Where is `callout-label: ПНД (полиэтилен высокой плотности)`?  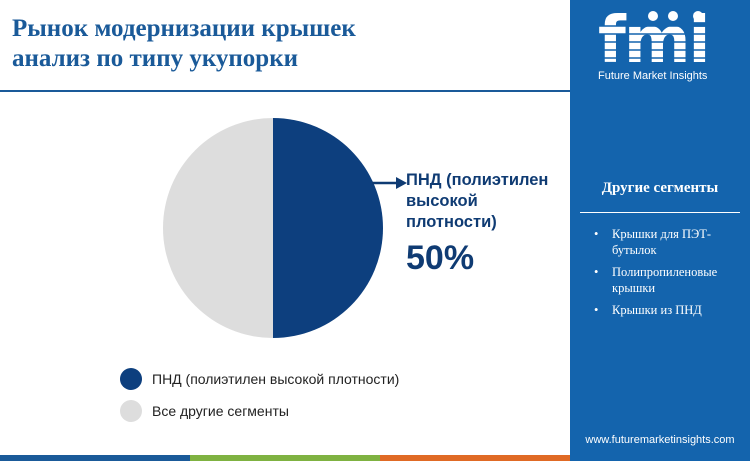 callout-label: ПНД (полиэтилен высокой плотности) is located at coordinates (488, 201).